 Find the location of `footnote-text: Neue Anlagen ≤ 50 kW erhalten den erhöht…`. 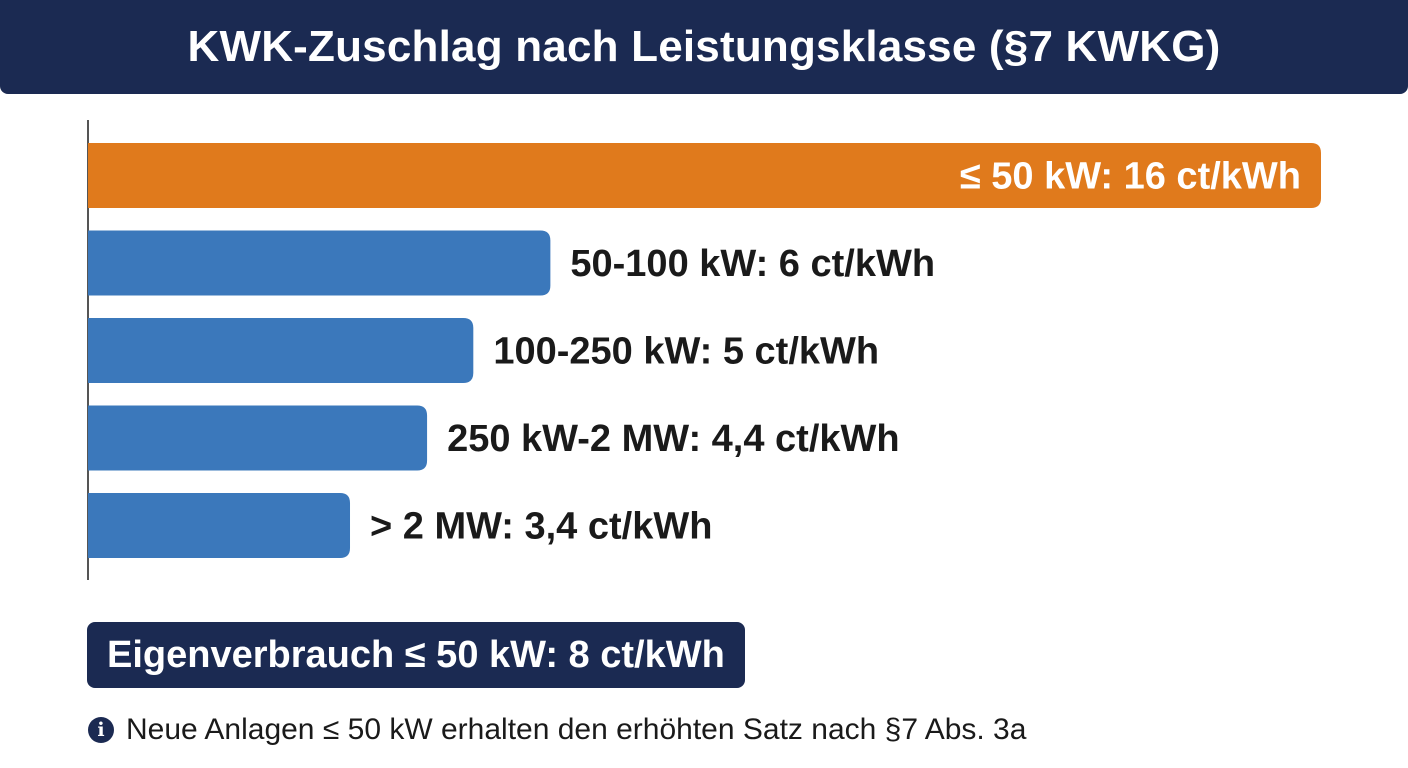

footnote-text: Neue Anlagen ≤ 50 kW erhalten den erhöht… is located at coordinates (576, 729).